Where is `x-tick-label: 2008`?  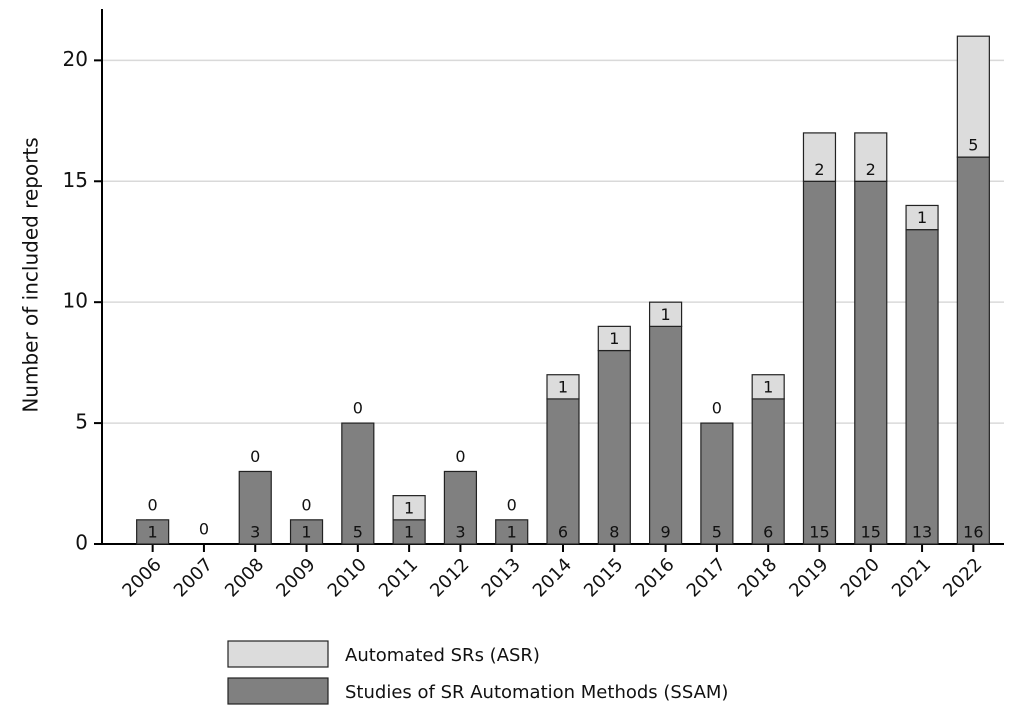 x-tick-label: 2008 is located at coordinates (244, 577).